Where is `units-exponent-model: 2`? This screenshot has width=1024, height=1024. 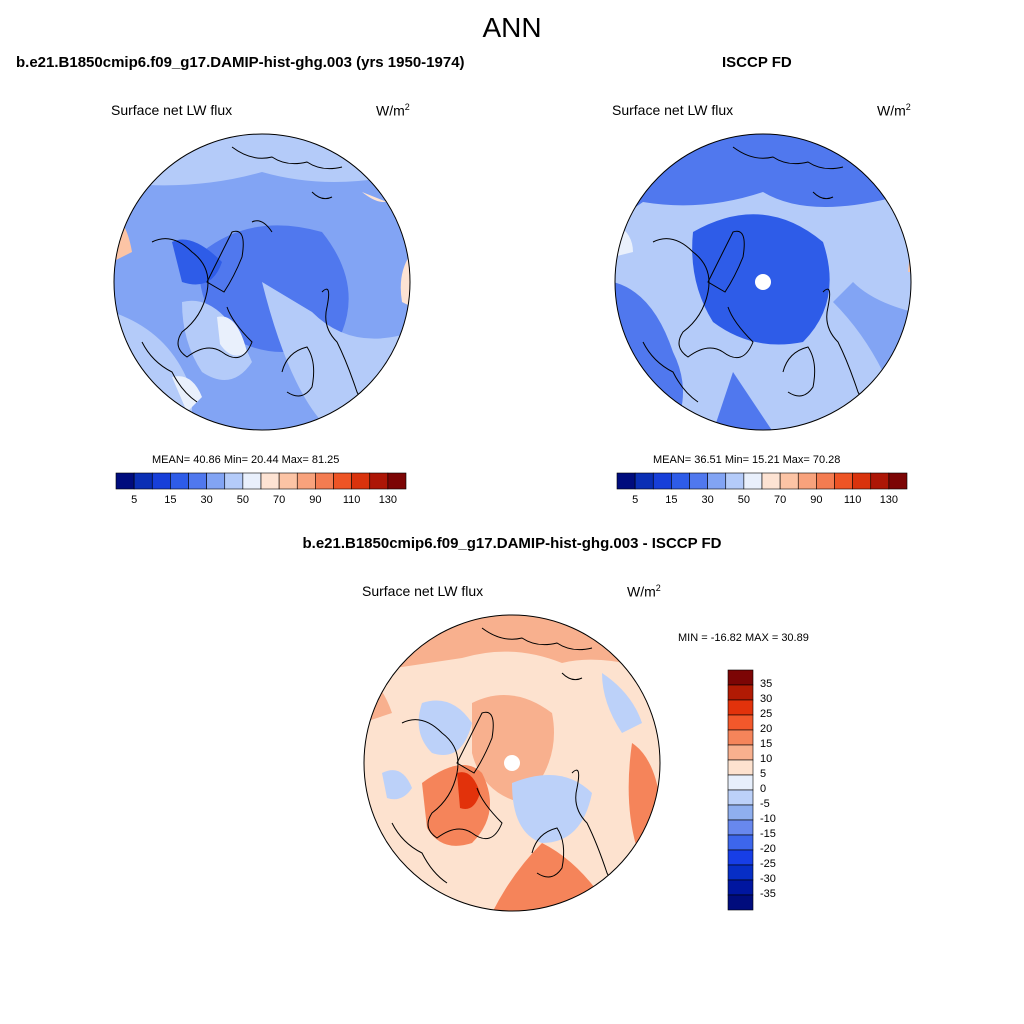
units-exponent-model: 2 is located at coordinates (407, 107).